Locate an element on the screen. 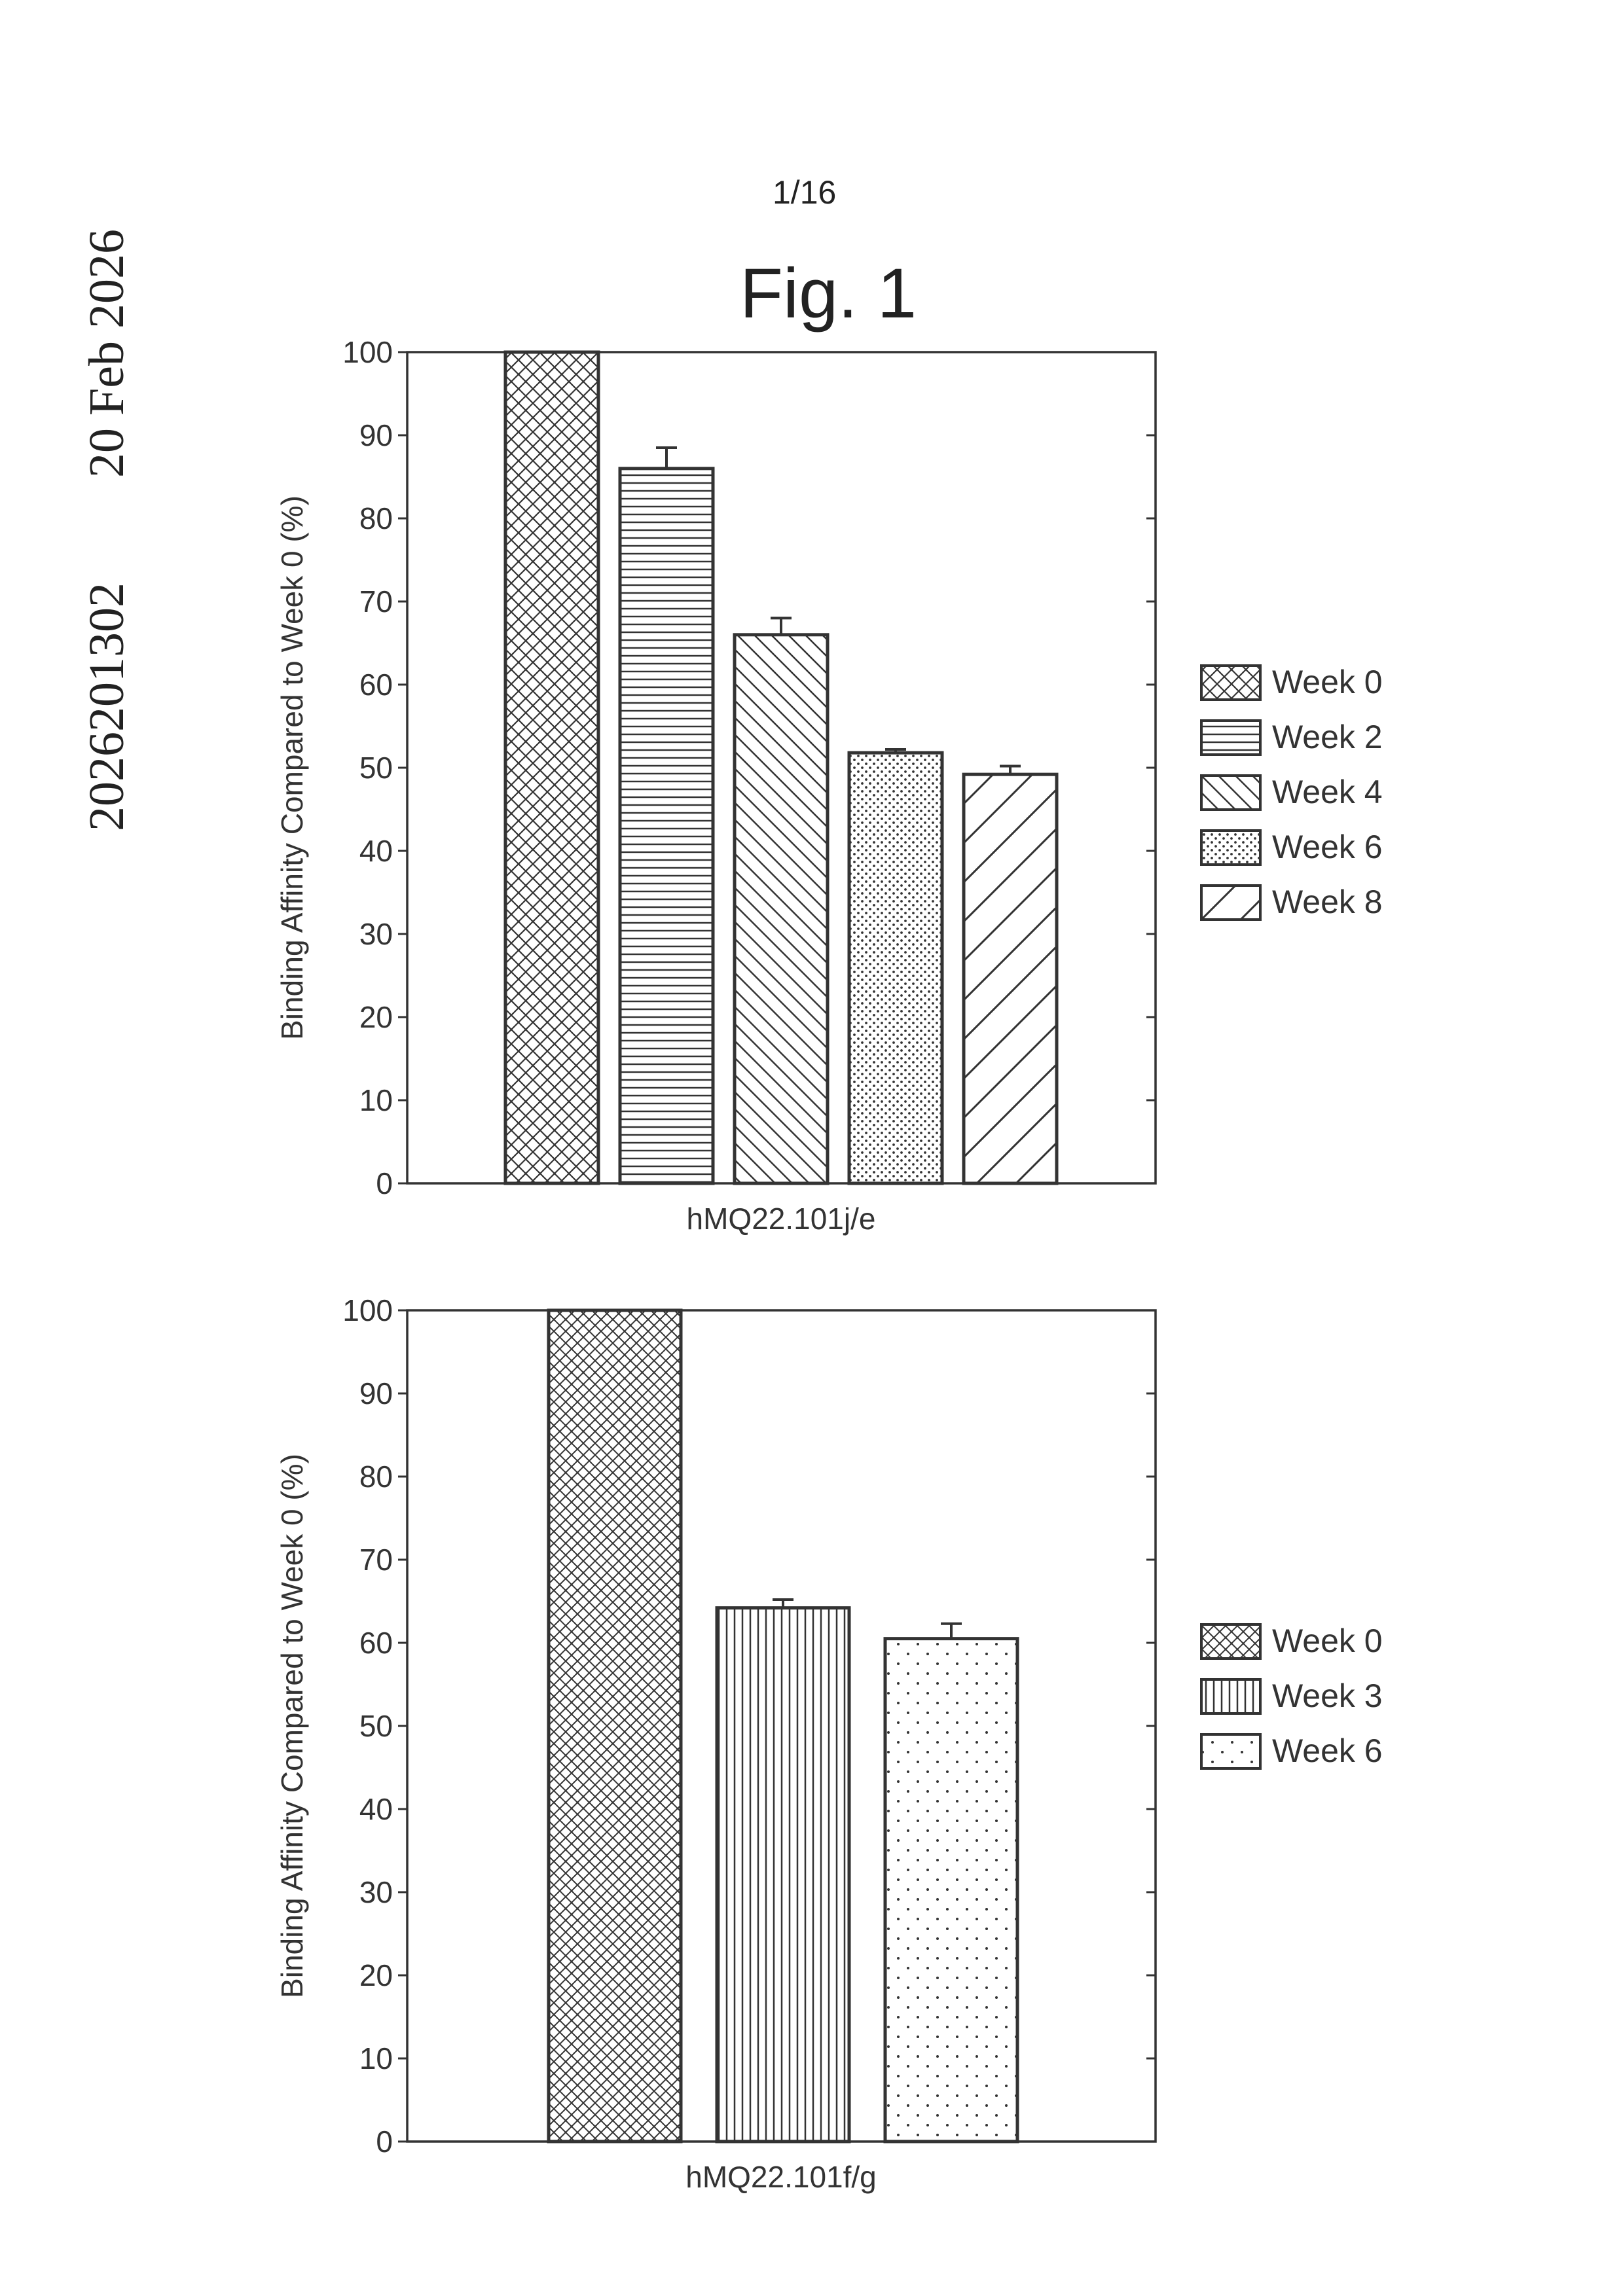 This screenshot has height=2296, width=1623. x-axis-label: hMQ22.101j/e is located at coordinates (781, 1219).